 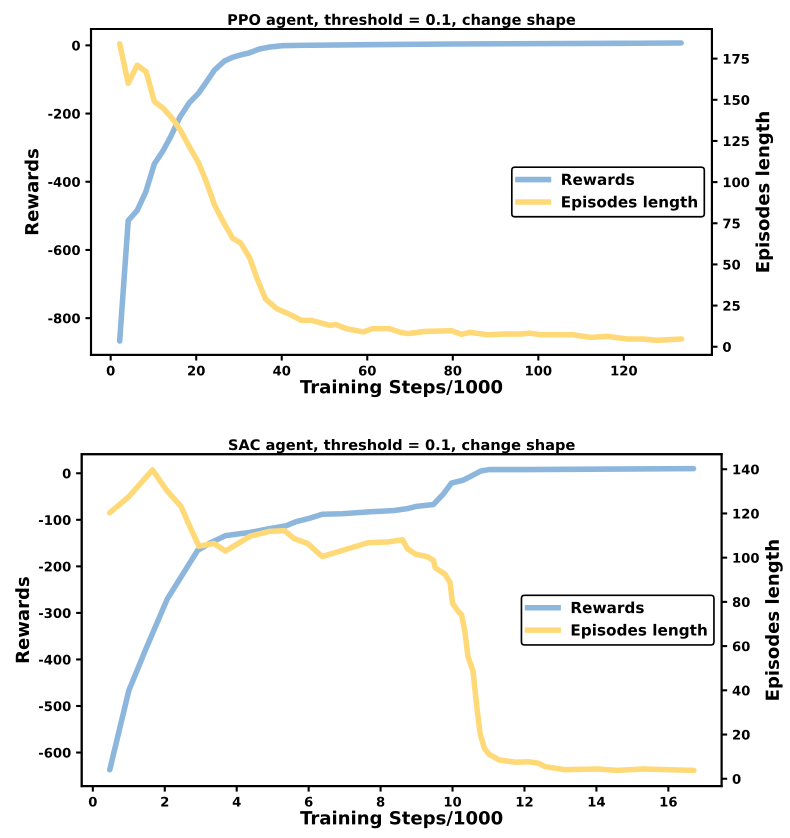 I want to click on y2-tick-label: 20, so click(x=741, y=735).